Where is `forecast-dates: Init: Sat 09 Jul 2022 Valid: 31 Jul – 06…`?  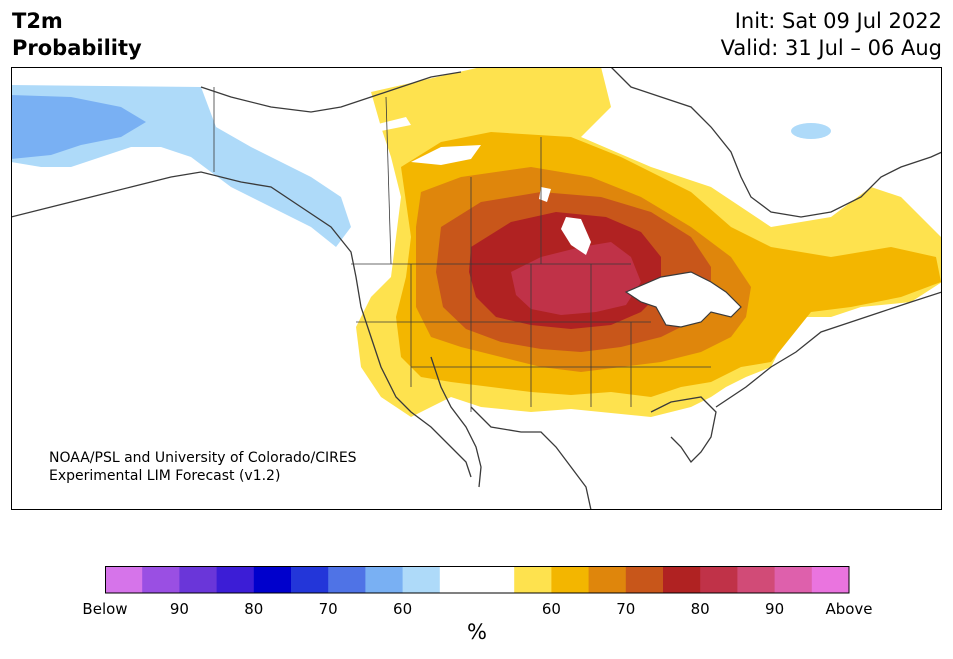
forecast-dates: Init: Sat 09 Jul 2022 Valid: 31 Jul – 06… is located at coordinates (831, 35).